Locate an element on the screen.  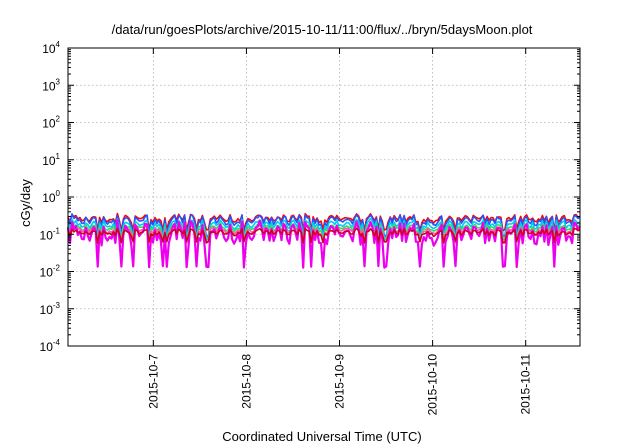
x-tick-label: 2015-10-9 is located at coordinates (340, 381).